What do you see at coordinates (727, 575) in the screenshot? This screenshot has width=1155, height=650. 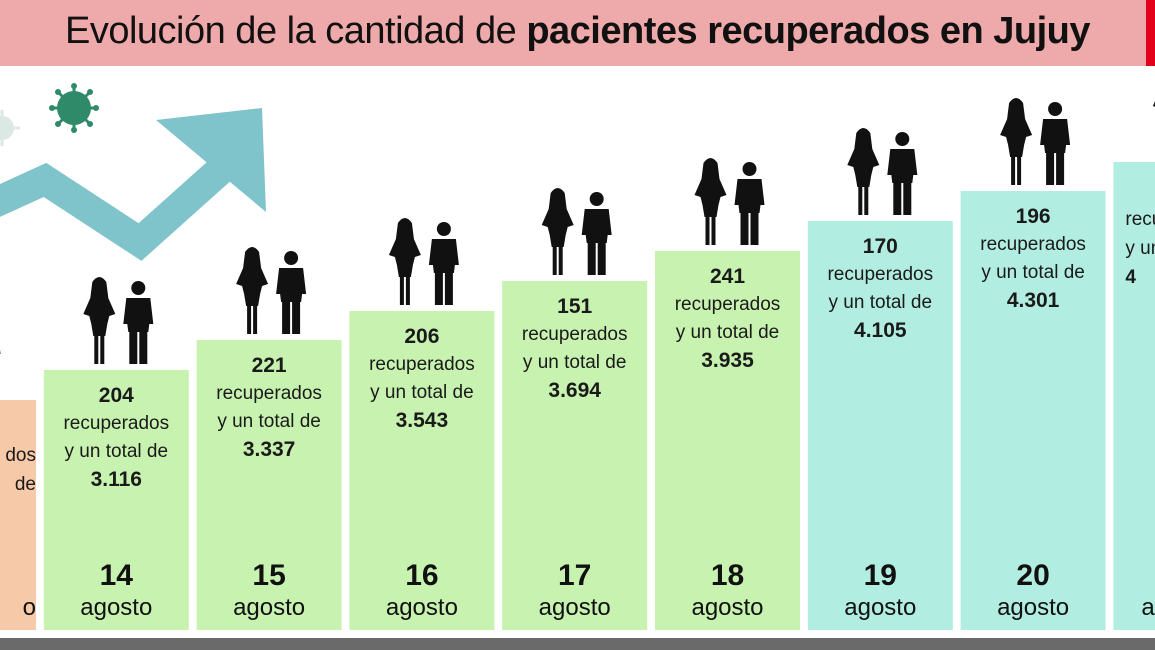 I see `x-tick-day: 18` at bounding box center [727, 575].